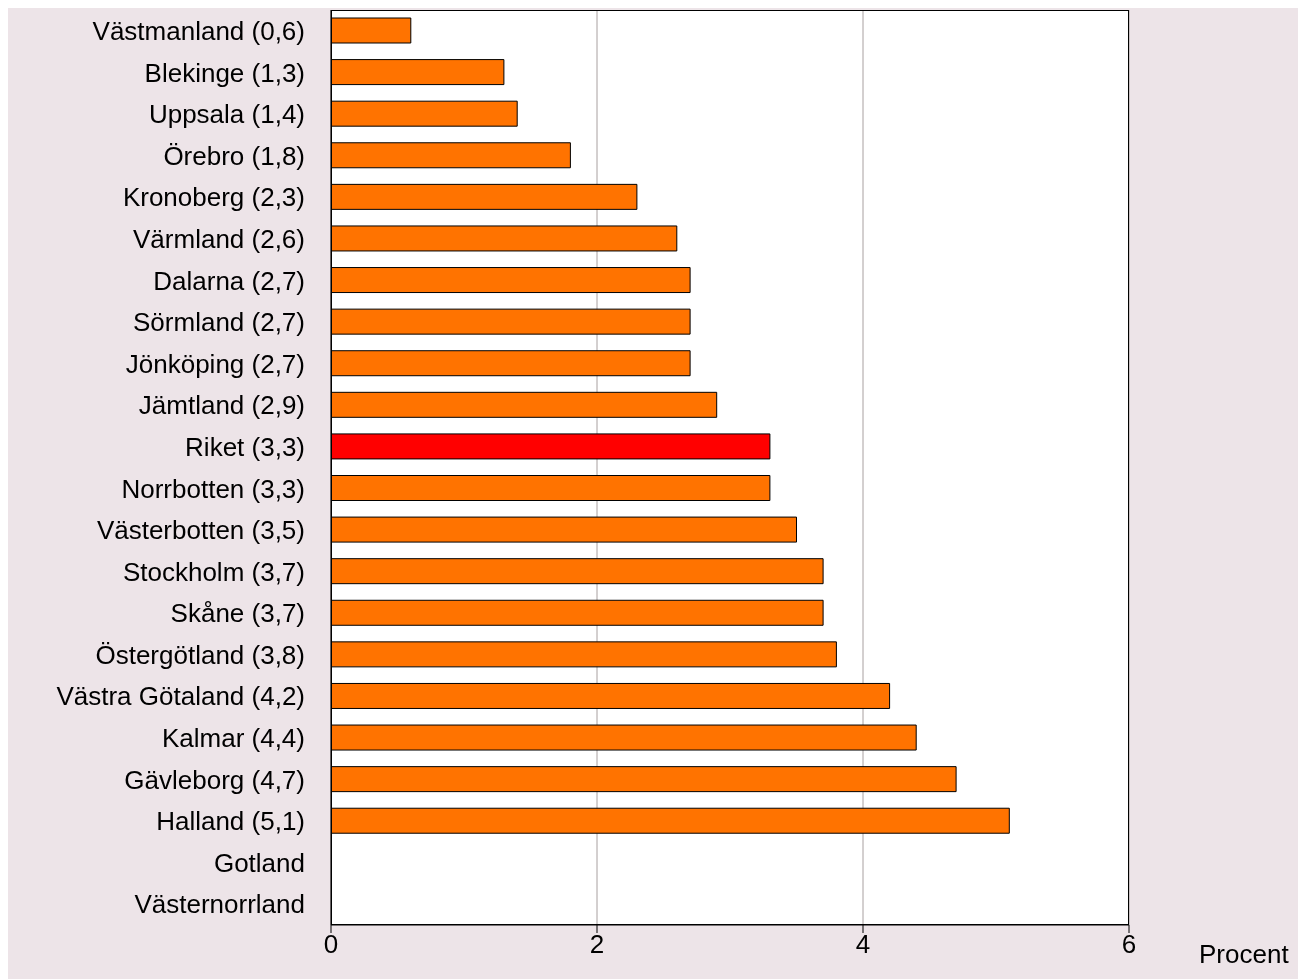 The width and height of the screenshot is (1298, 979). Describe the element at coordinates (237, 613) in the screenshot. I see `y-tick-label: Skåne (3,7)` at that location.